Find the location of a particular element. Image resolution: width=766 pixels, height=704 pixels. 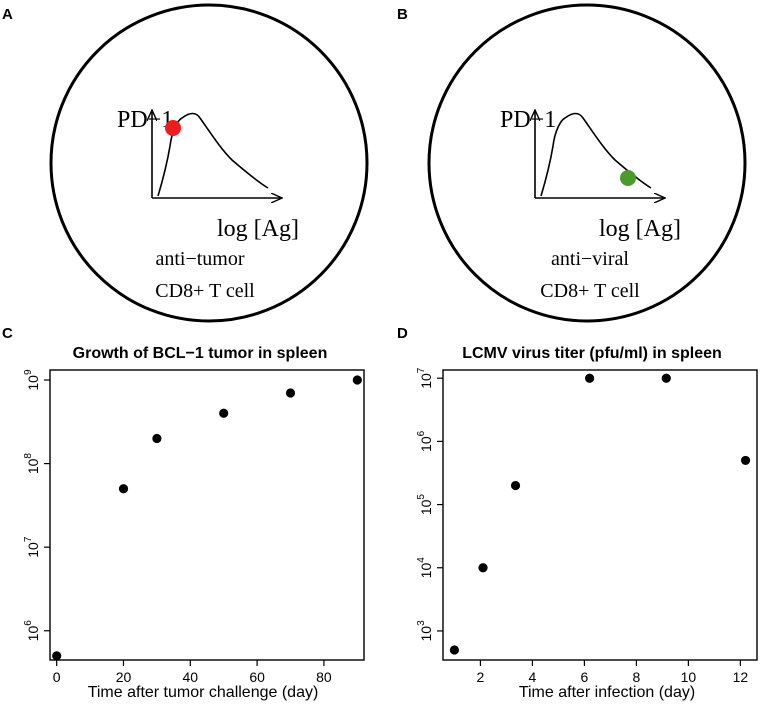

y-tick-label-c: 106 is located at coordinates (32, 631).